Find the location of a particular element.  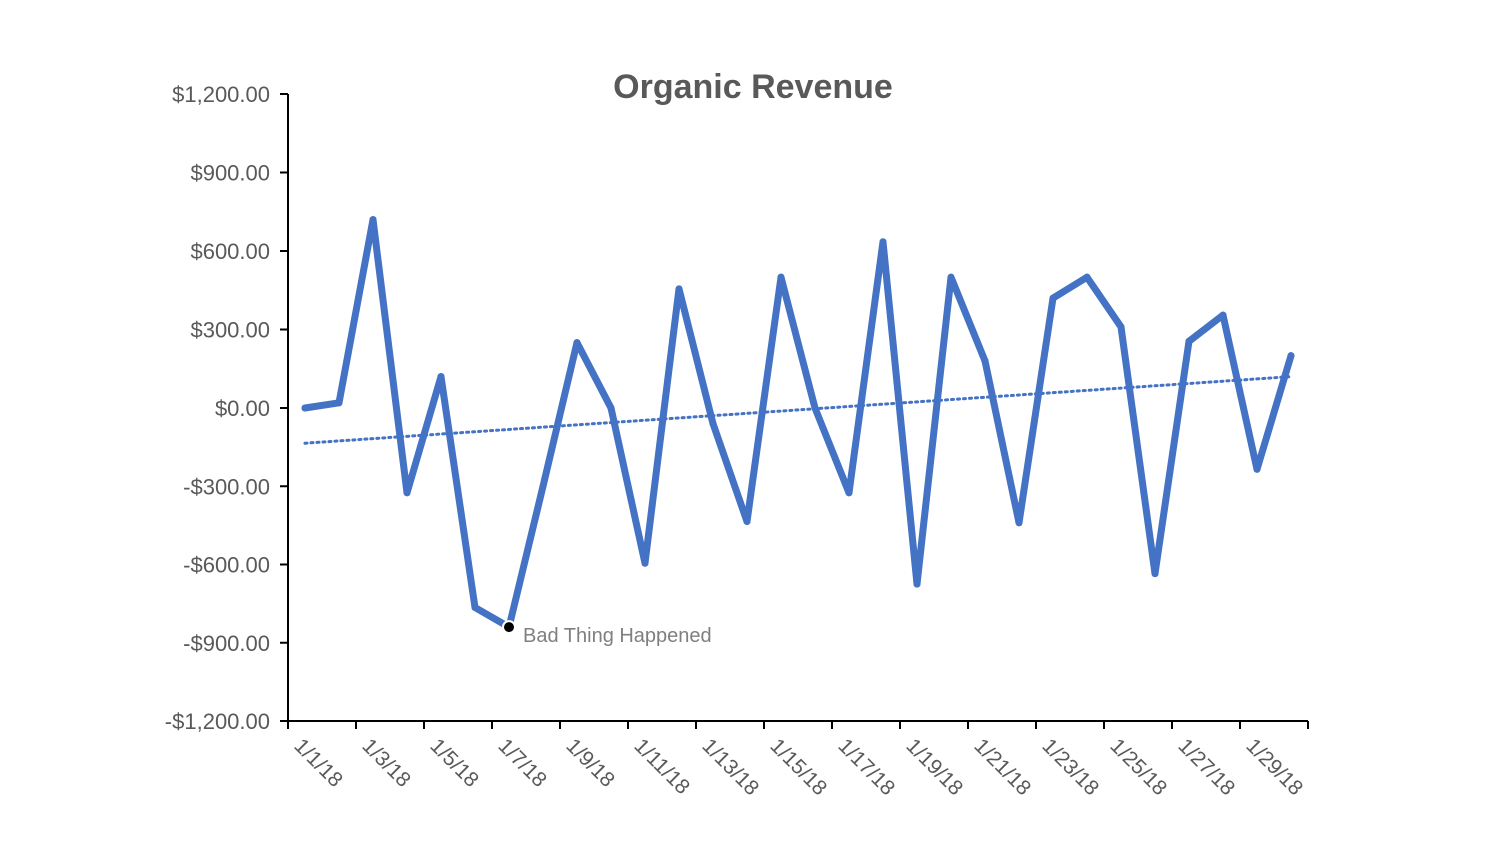

x-tick-label: 1/27/18 is located at coordinates (1206, 767).